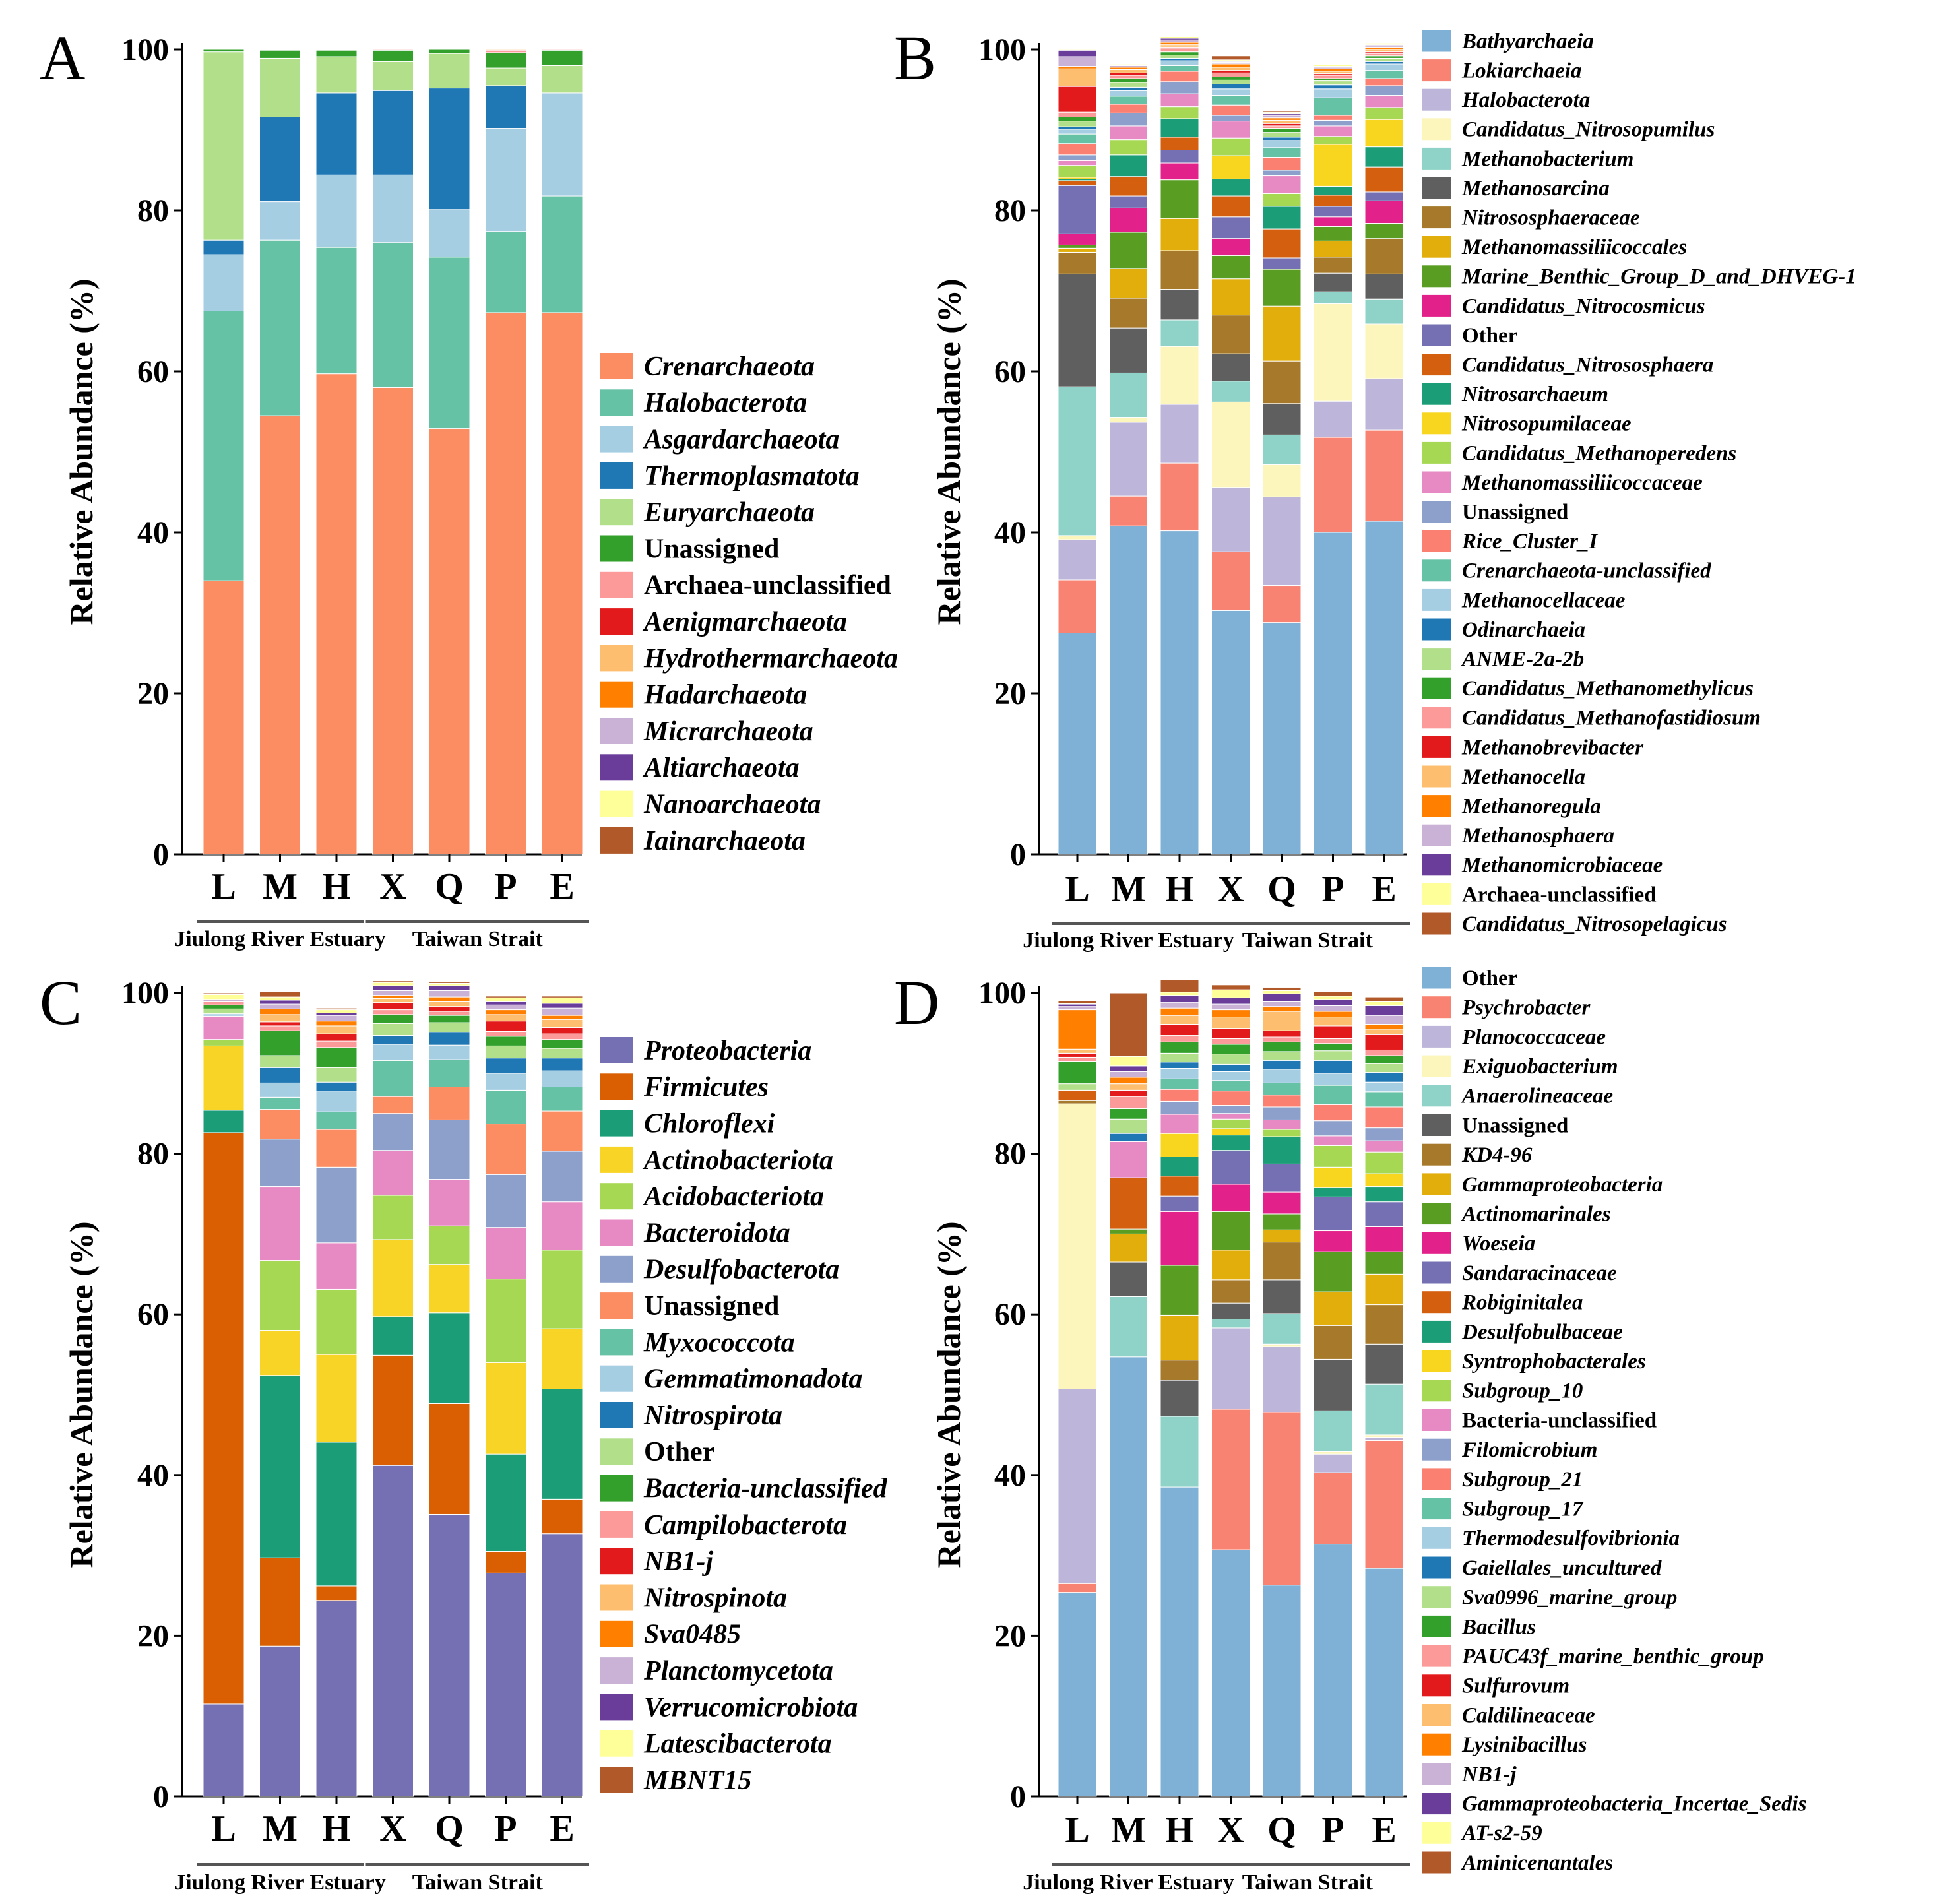 The width and height of the screenshot is (1933, 1904). Describe the element at coordinates (562, 1396) in the screenshot. I see `bar-stack-E` at that location.